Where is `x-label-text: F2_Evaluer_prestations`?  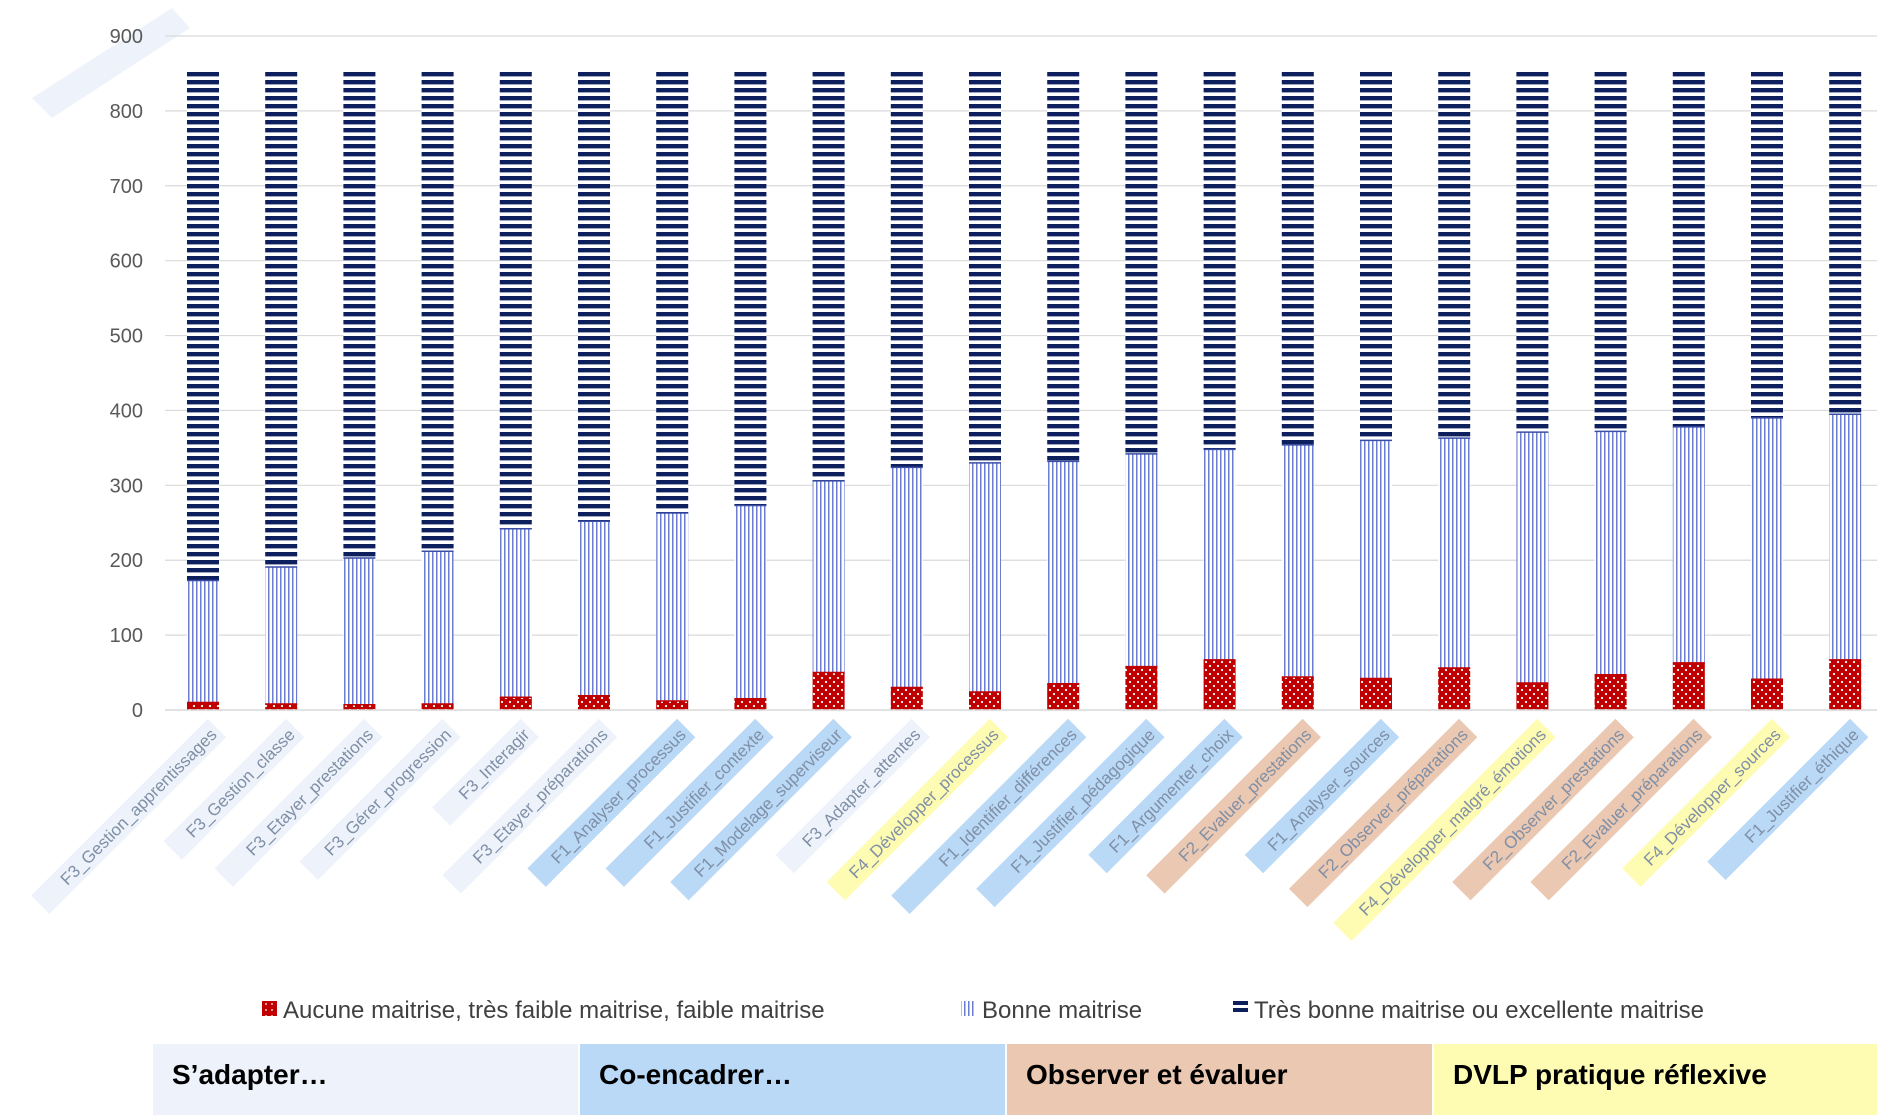 x-label-text: F2_Evaluer_prestations is located at coordinates (1245, 795).